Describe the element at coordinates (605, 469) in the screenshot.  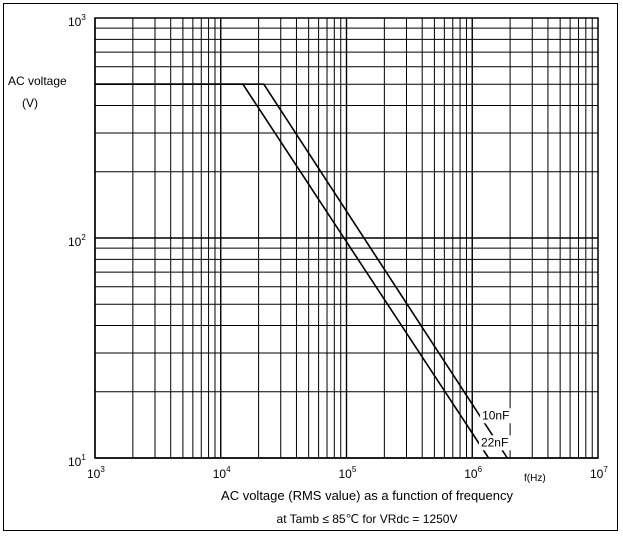
I see `x-tick-exponent: 7` at that location.